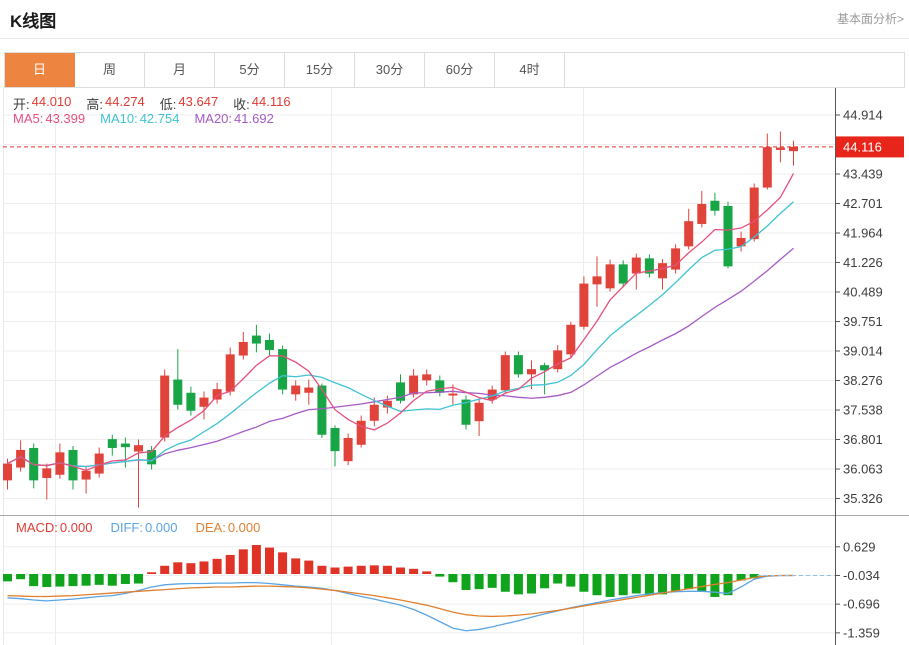 The width and height of the screenshot is (909, 645). Describe the element at coordinates (110, 70) in the screenshot. I see `interval-tab-周: 周` at that location.